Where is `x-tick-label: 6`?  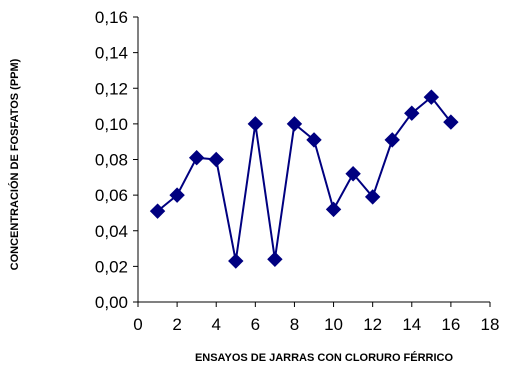 x-tick-label: 6 is located at coordinates (255, 324).